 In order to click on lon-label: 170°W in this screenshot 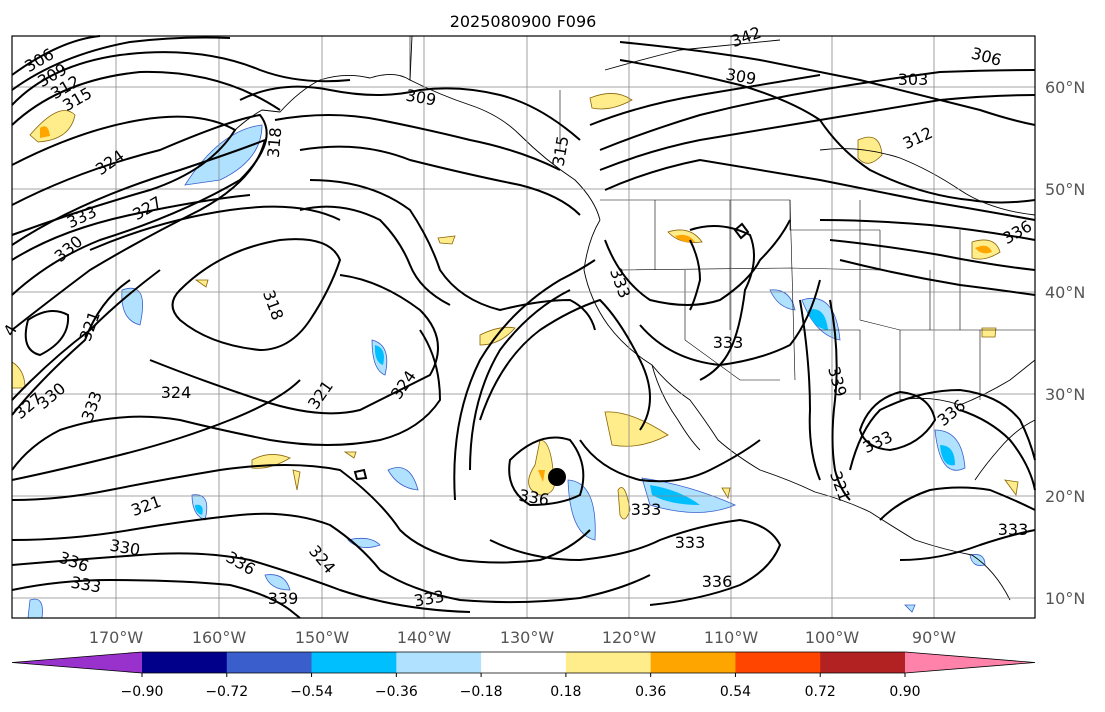, I will do `click(116, 637)`.